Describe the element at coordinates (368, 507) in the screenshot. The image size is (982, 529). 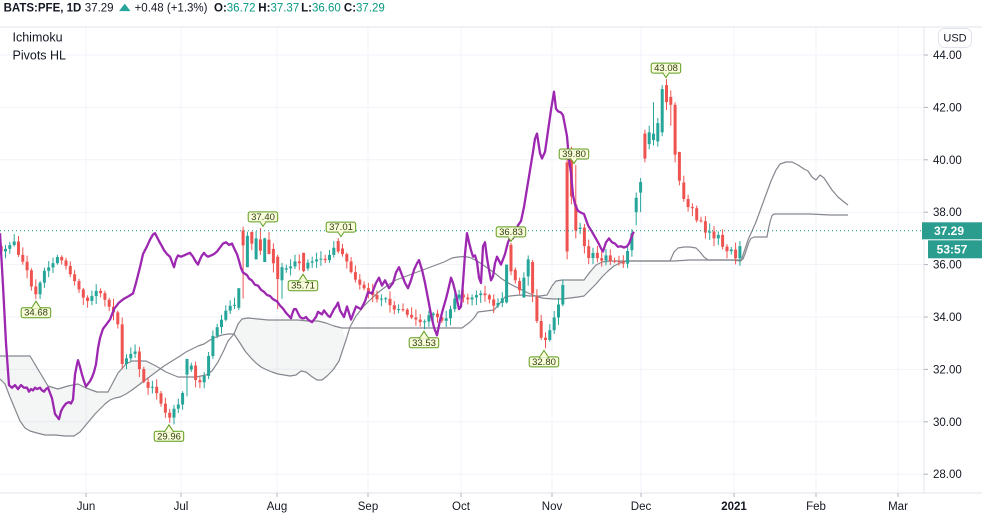
I see `svg-text: Sep` at that location.